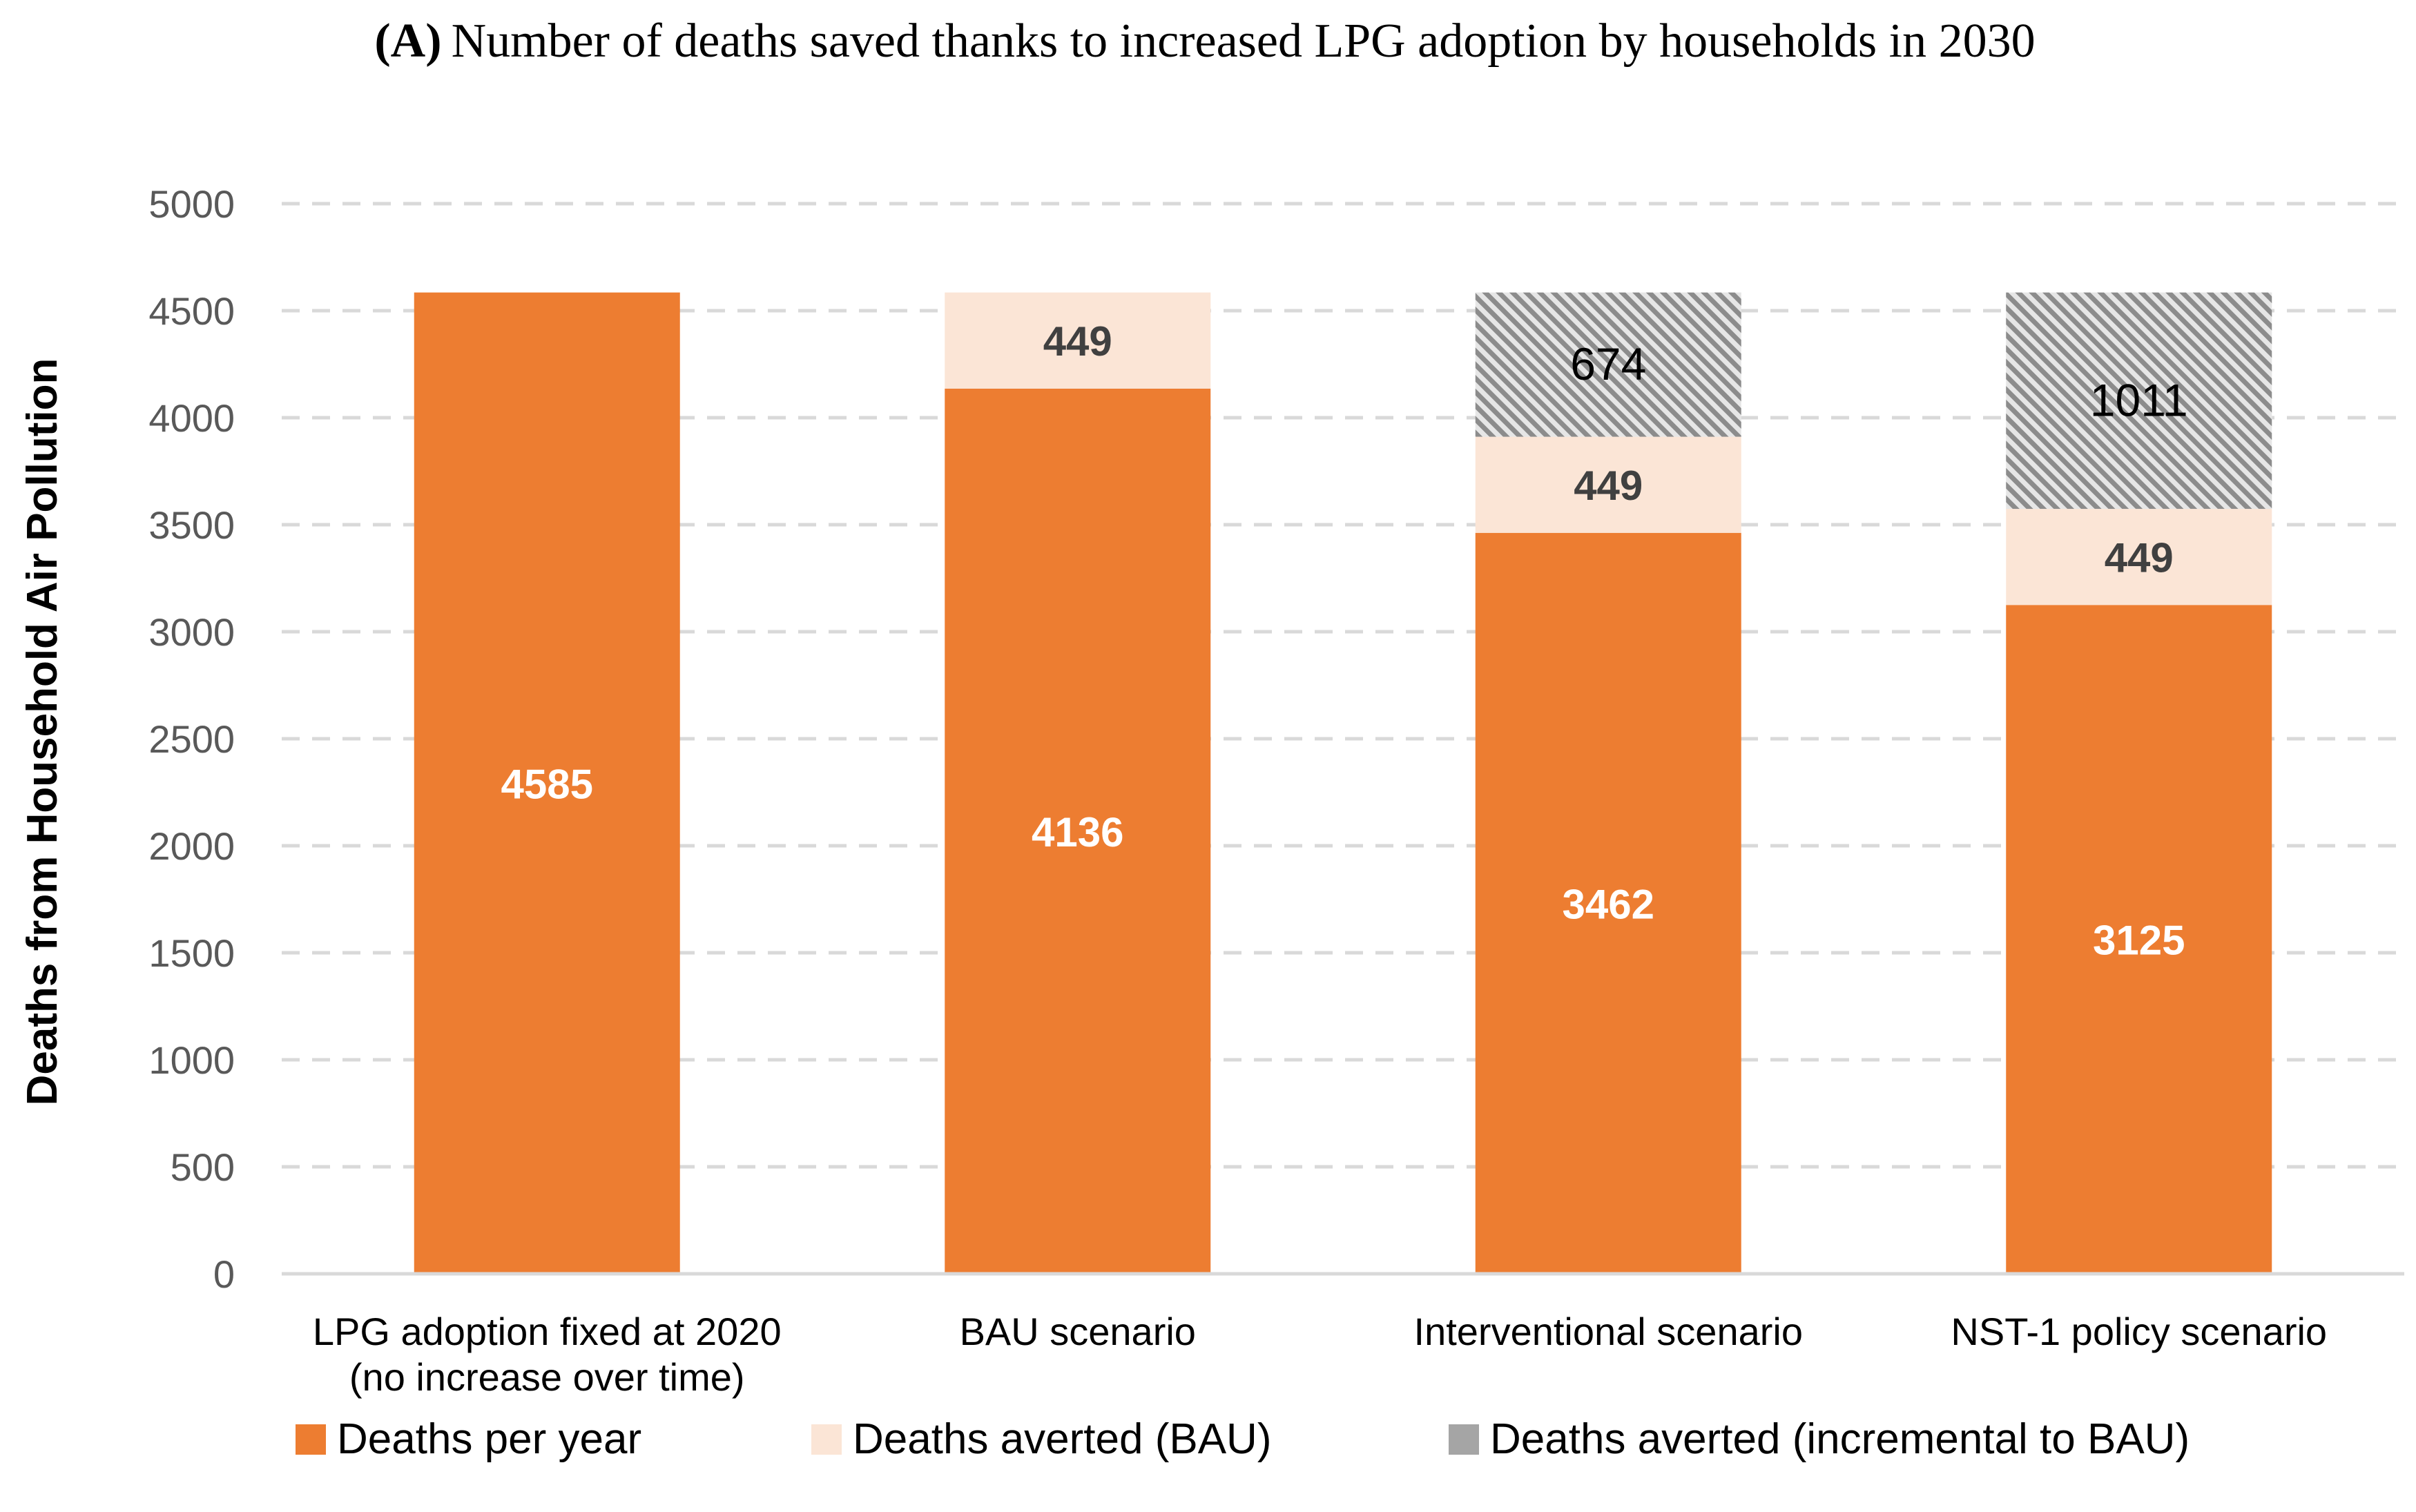 The height and width of the screenshot is (1512, 2416). What do you see at coordinates (224, 1274) in the screenshot?
I see `y-tick-label: 0` at bounding box center [224, 1274].